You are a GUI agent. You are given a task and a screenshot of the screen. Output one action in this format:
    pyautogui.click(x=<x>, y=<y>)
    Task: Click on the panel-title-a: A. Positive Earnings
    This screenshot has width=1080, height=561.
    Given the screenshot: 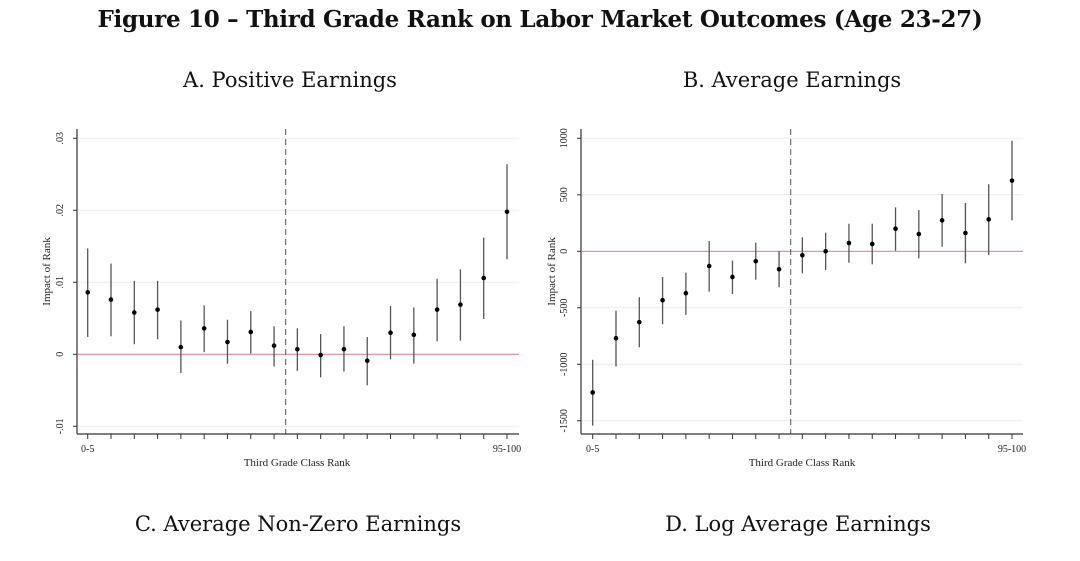 What is the action you would take?
    pyautogui.click(x=290, y=80)
    